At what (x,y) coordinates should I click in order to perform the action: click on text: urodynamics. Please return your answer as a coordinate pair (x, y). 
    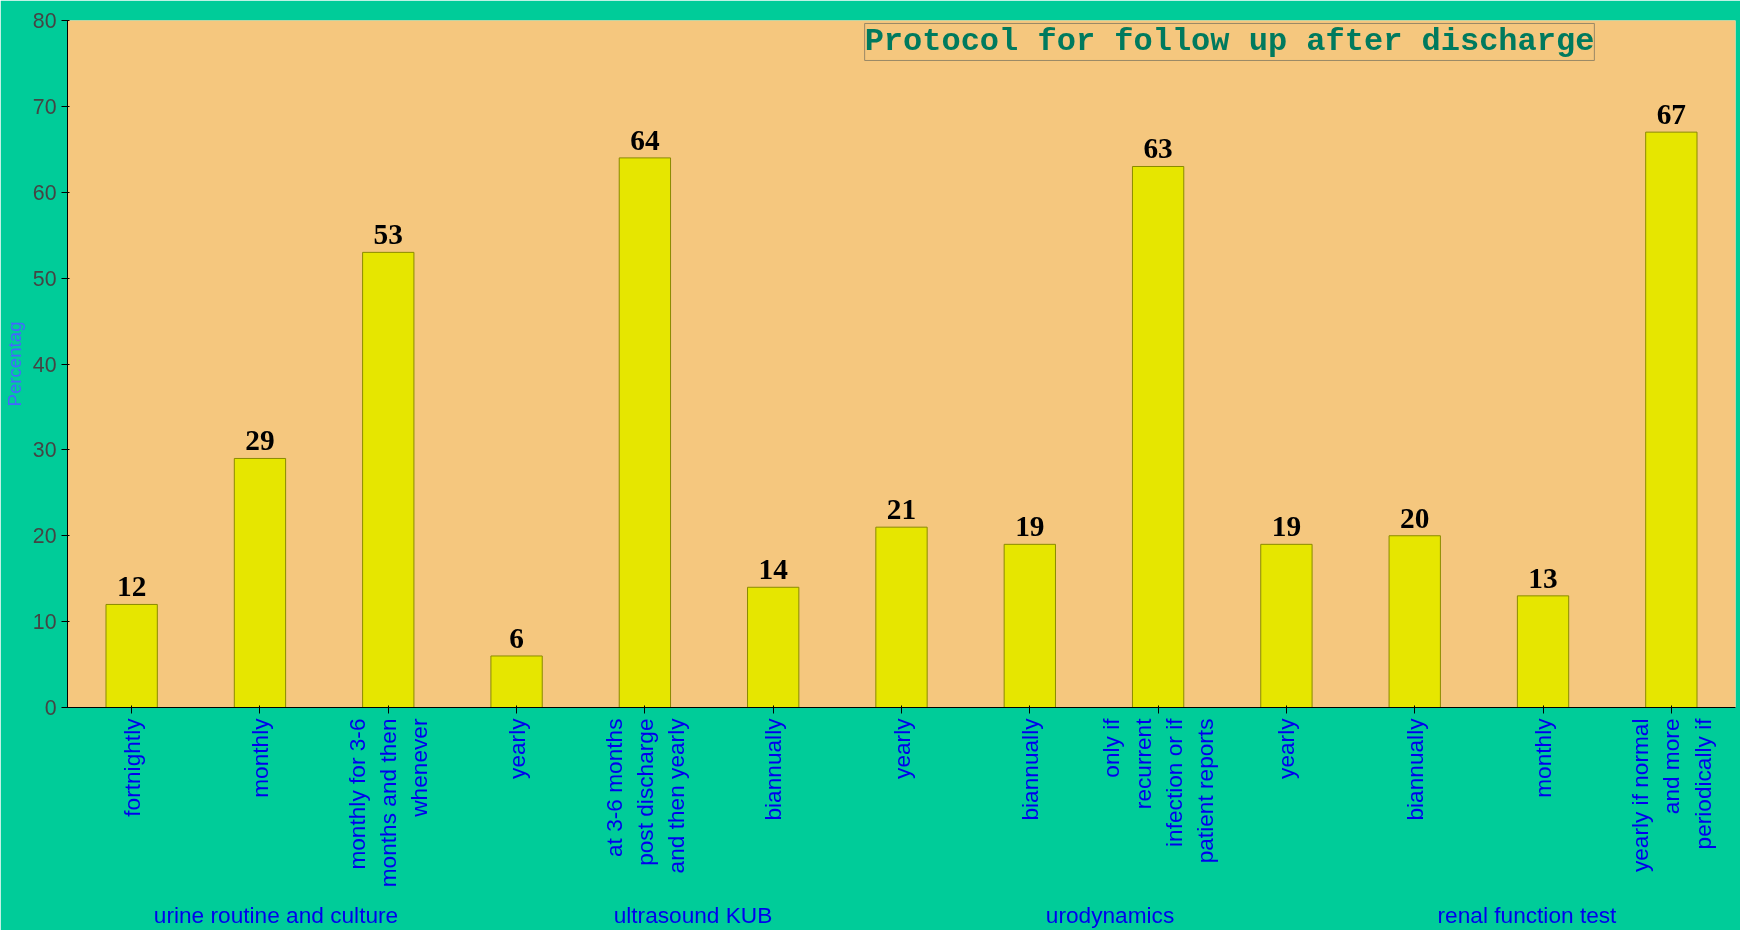
    Looking at the image, I should click on (1110, 914).